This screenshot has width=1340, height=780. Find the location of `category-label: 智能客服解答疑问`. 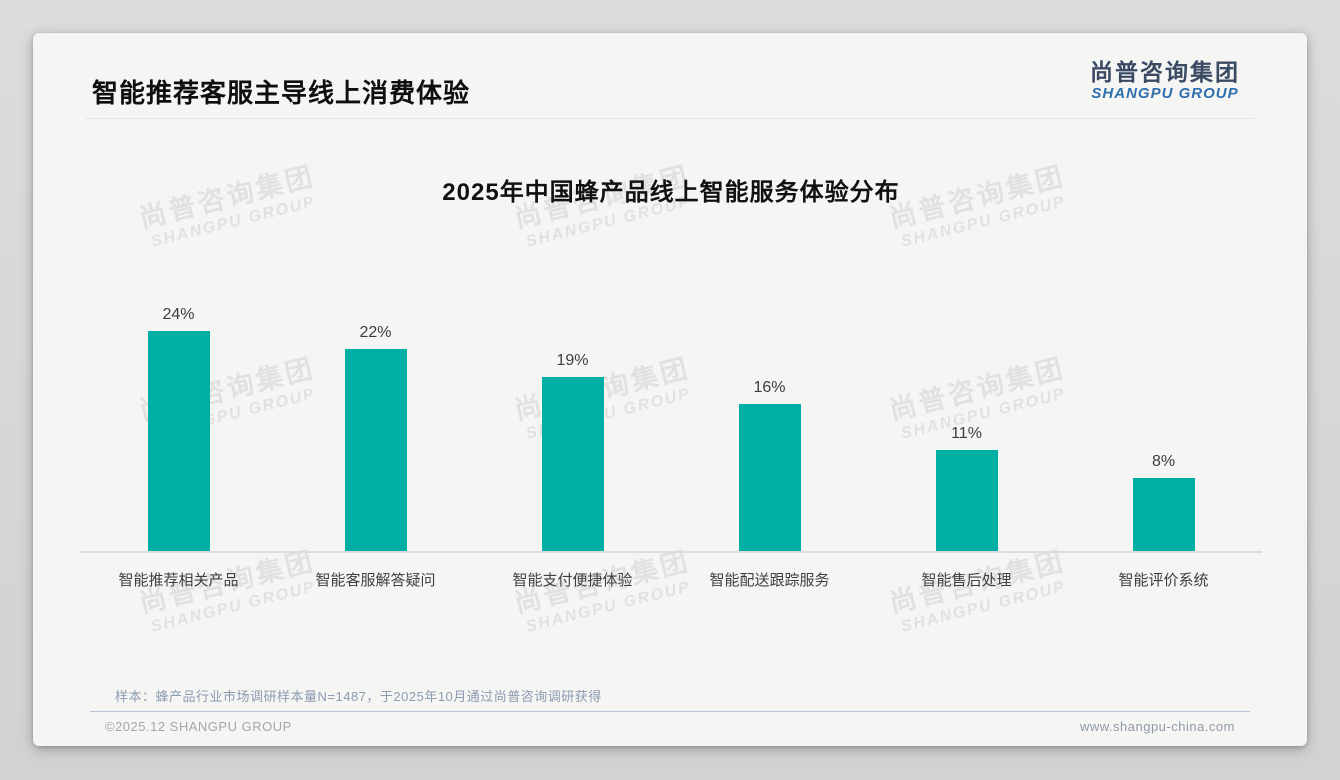

category-label: 智能客服解答疑问 is located at coordinates (375, 580).